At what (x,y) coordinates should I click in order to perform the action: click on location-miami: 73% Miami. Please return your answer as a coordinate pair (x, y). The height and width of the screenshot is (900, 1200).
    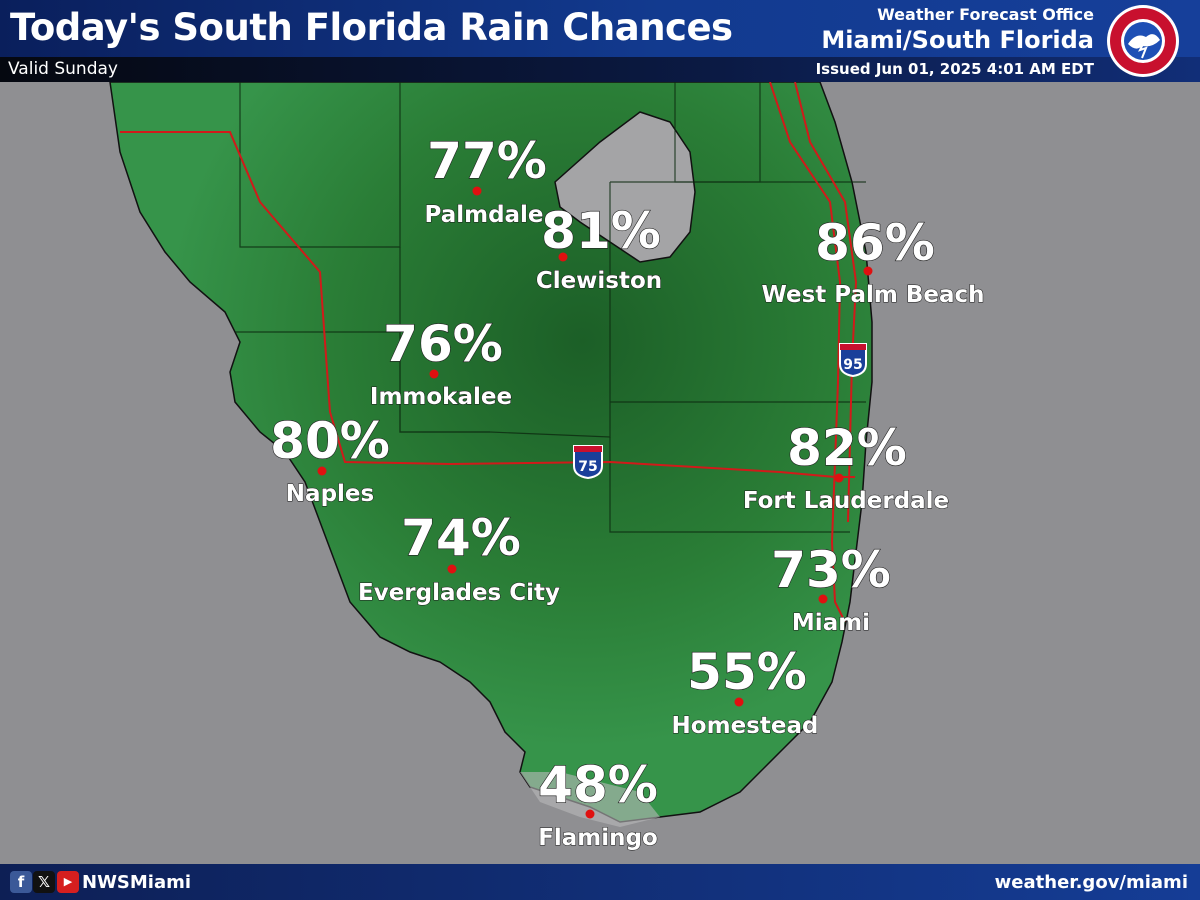
    Looking at the image, I should click on (831, 588).